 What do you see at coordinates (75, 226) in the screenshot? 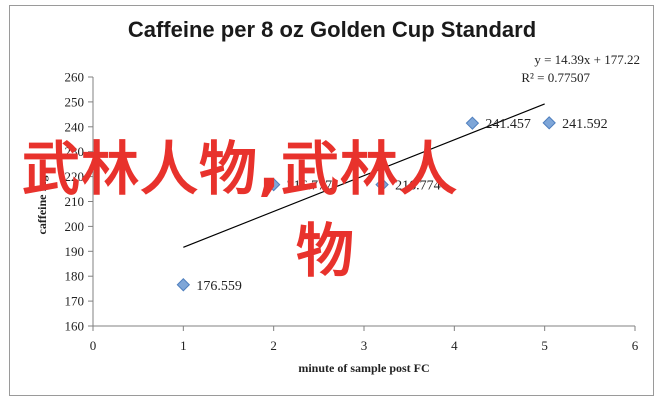
I see `y-tick-label: 200` at bounding box center [75, 226].